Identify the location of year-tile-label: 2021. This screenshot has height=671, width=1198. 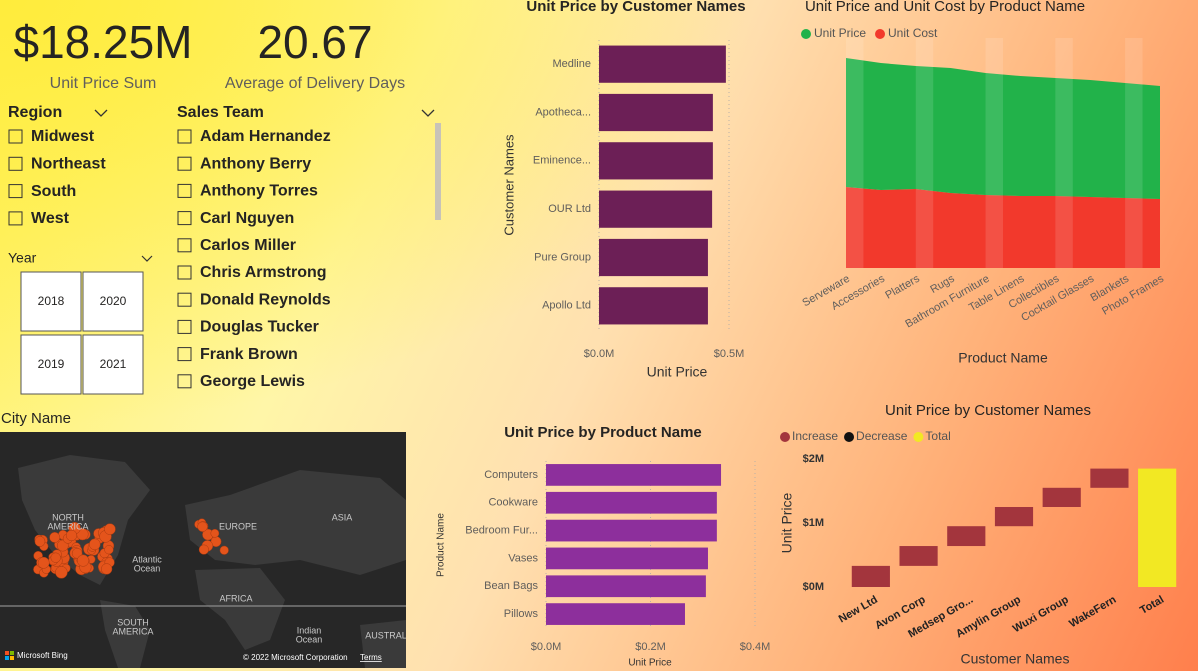
(113, 364).